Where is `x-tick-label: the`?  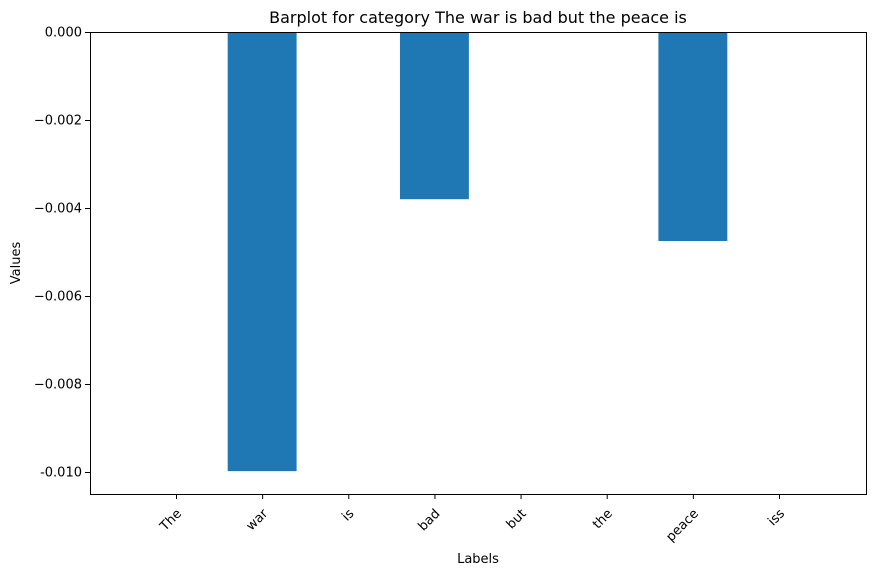
x-tick-label: the is located at coordinates (603, 519).